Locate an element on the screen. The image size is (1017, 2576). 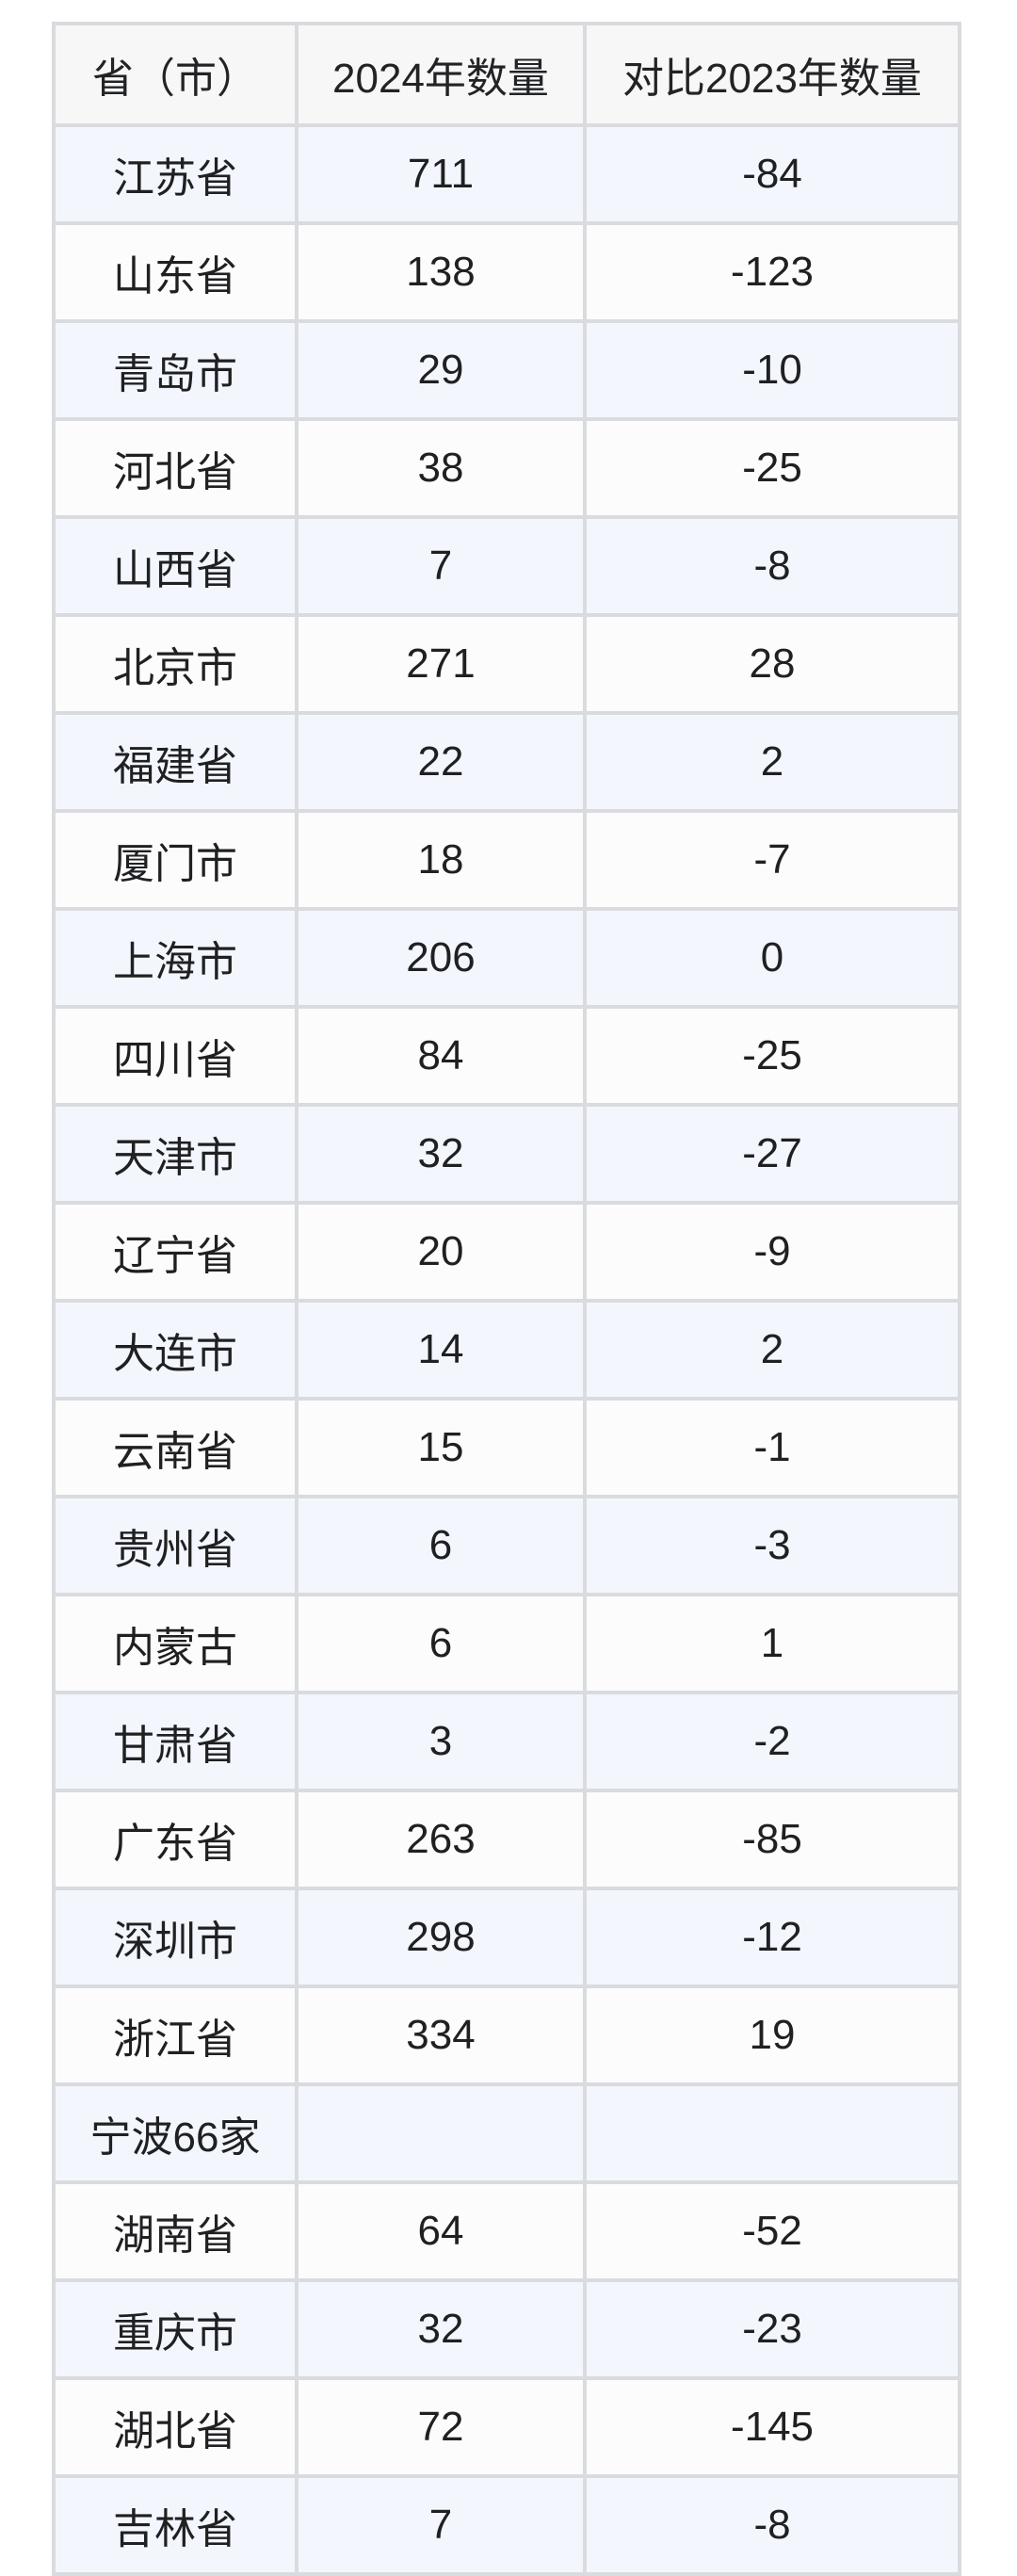
count-2024-cell: 18 is located at coordinates (441, 860).